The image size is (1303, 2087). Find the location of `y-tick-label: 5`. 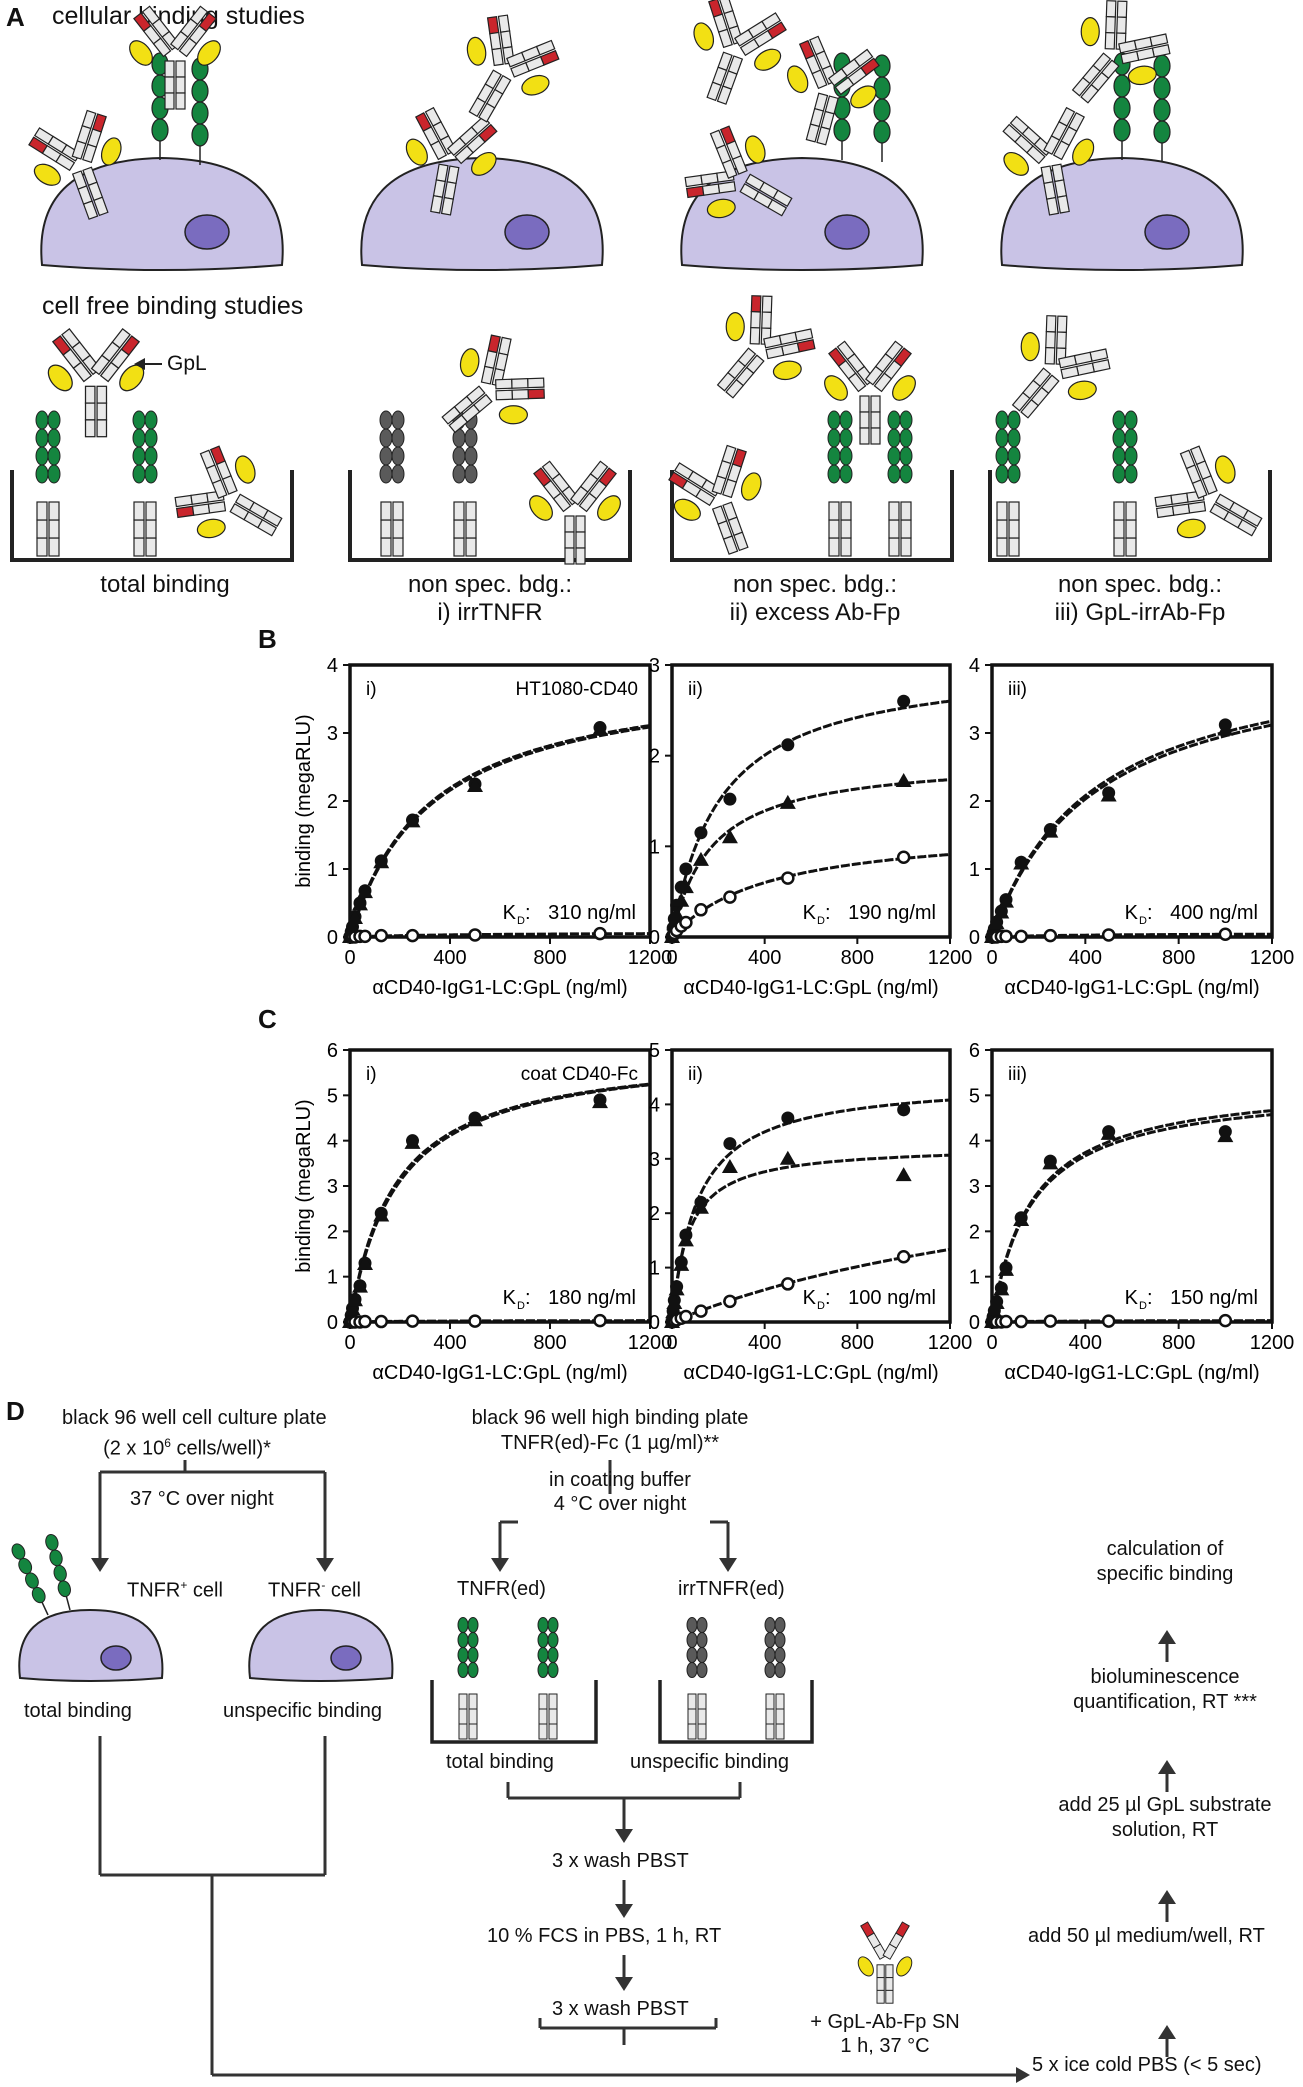

y-tick-label: 5 is located at coordinates (974, 1096).